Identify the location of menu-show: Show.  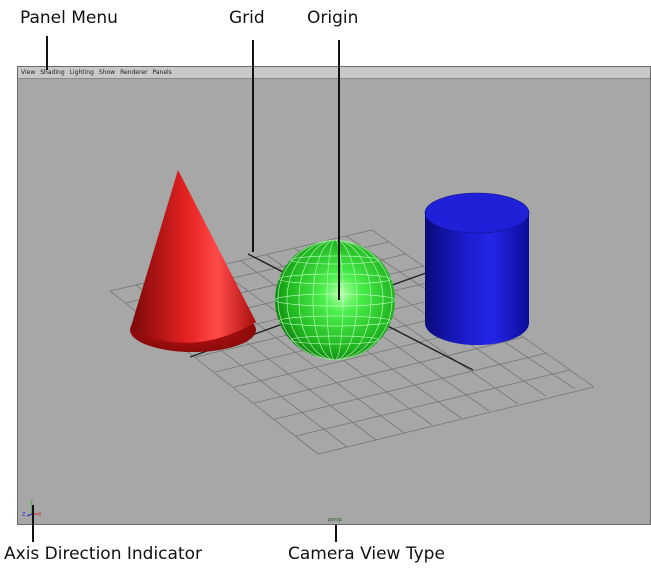
(107, 72).